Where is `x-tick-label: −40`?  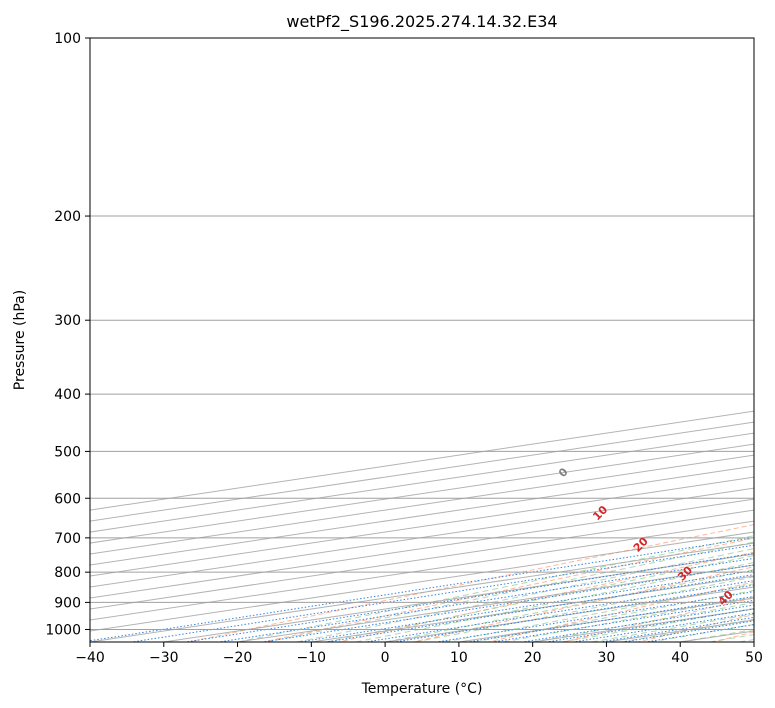 x-tick-label: −40 is located at coordinates (90, 658).